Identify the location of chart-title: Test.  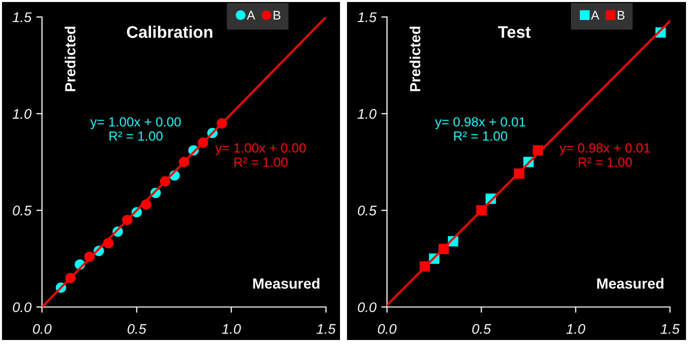
(514, 32).